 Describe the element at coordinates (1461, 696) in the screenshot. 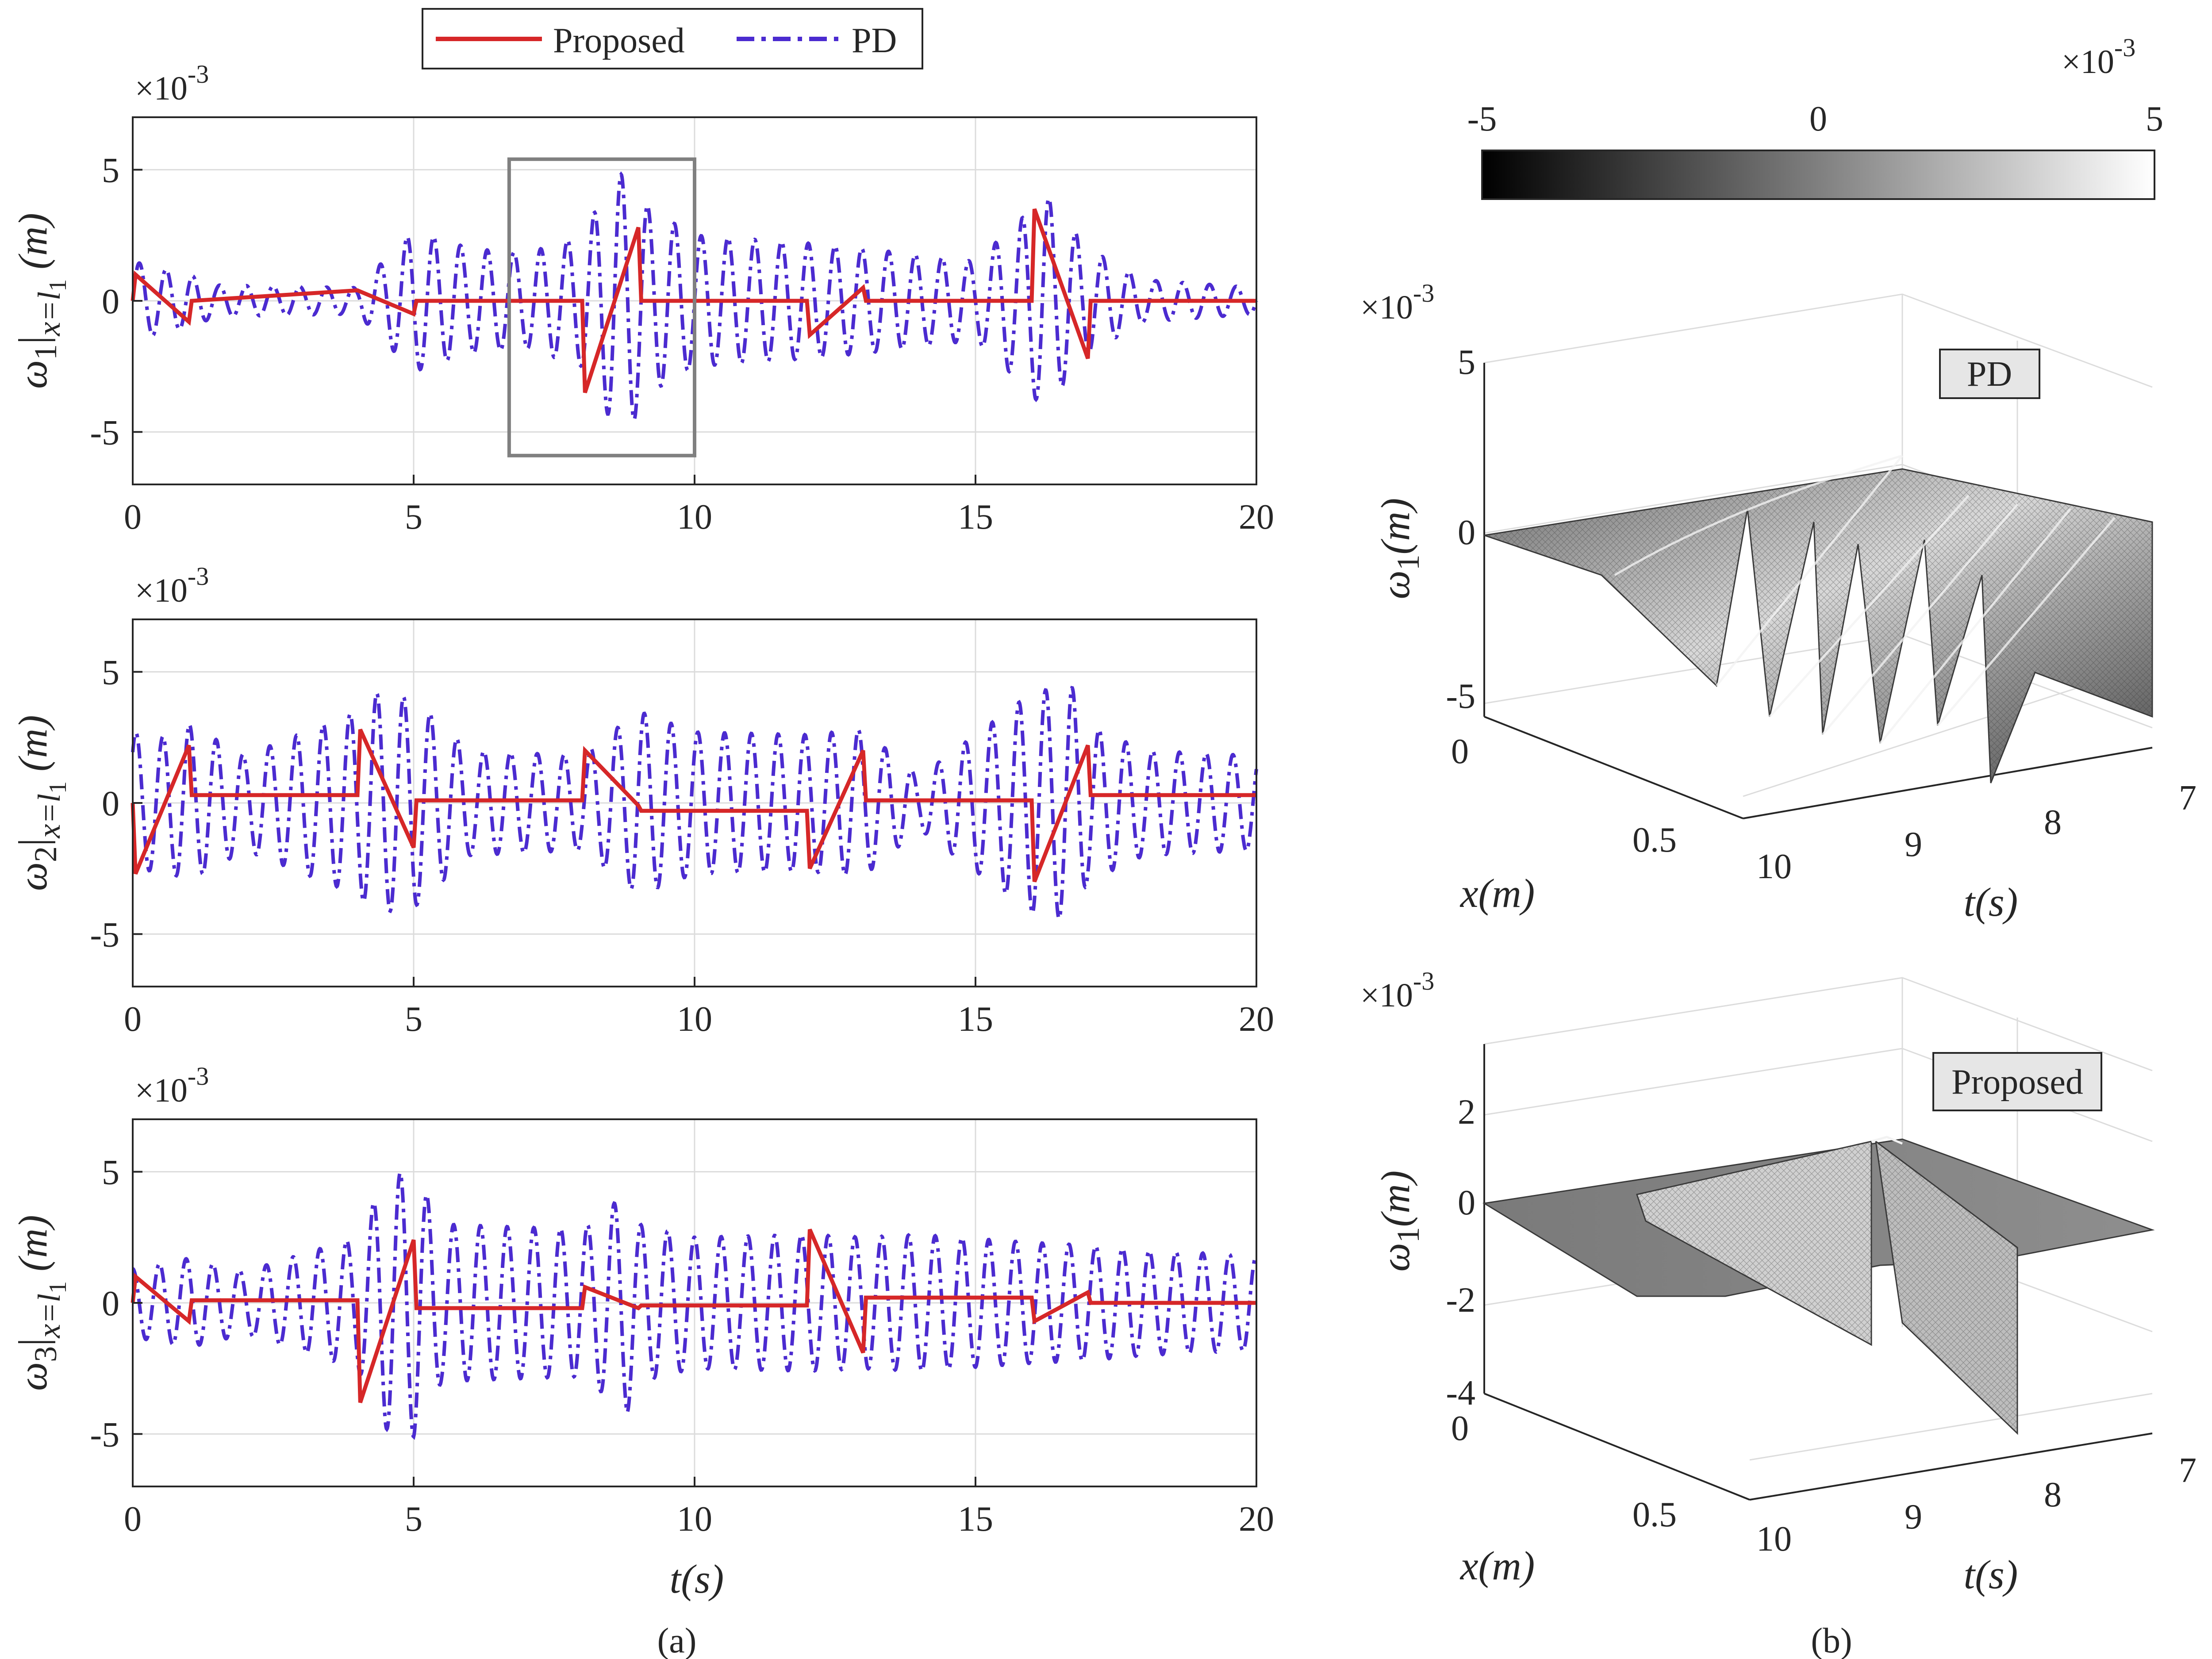

I see `pd-z-tick-neg5: -5` at that location.